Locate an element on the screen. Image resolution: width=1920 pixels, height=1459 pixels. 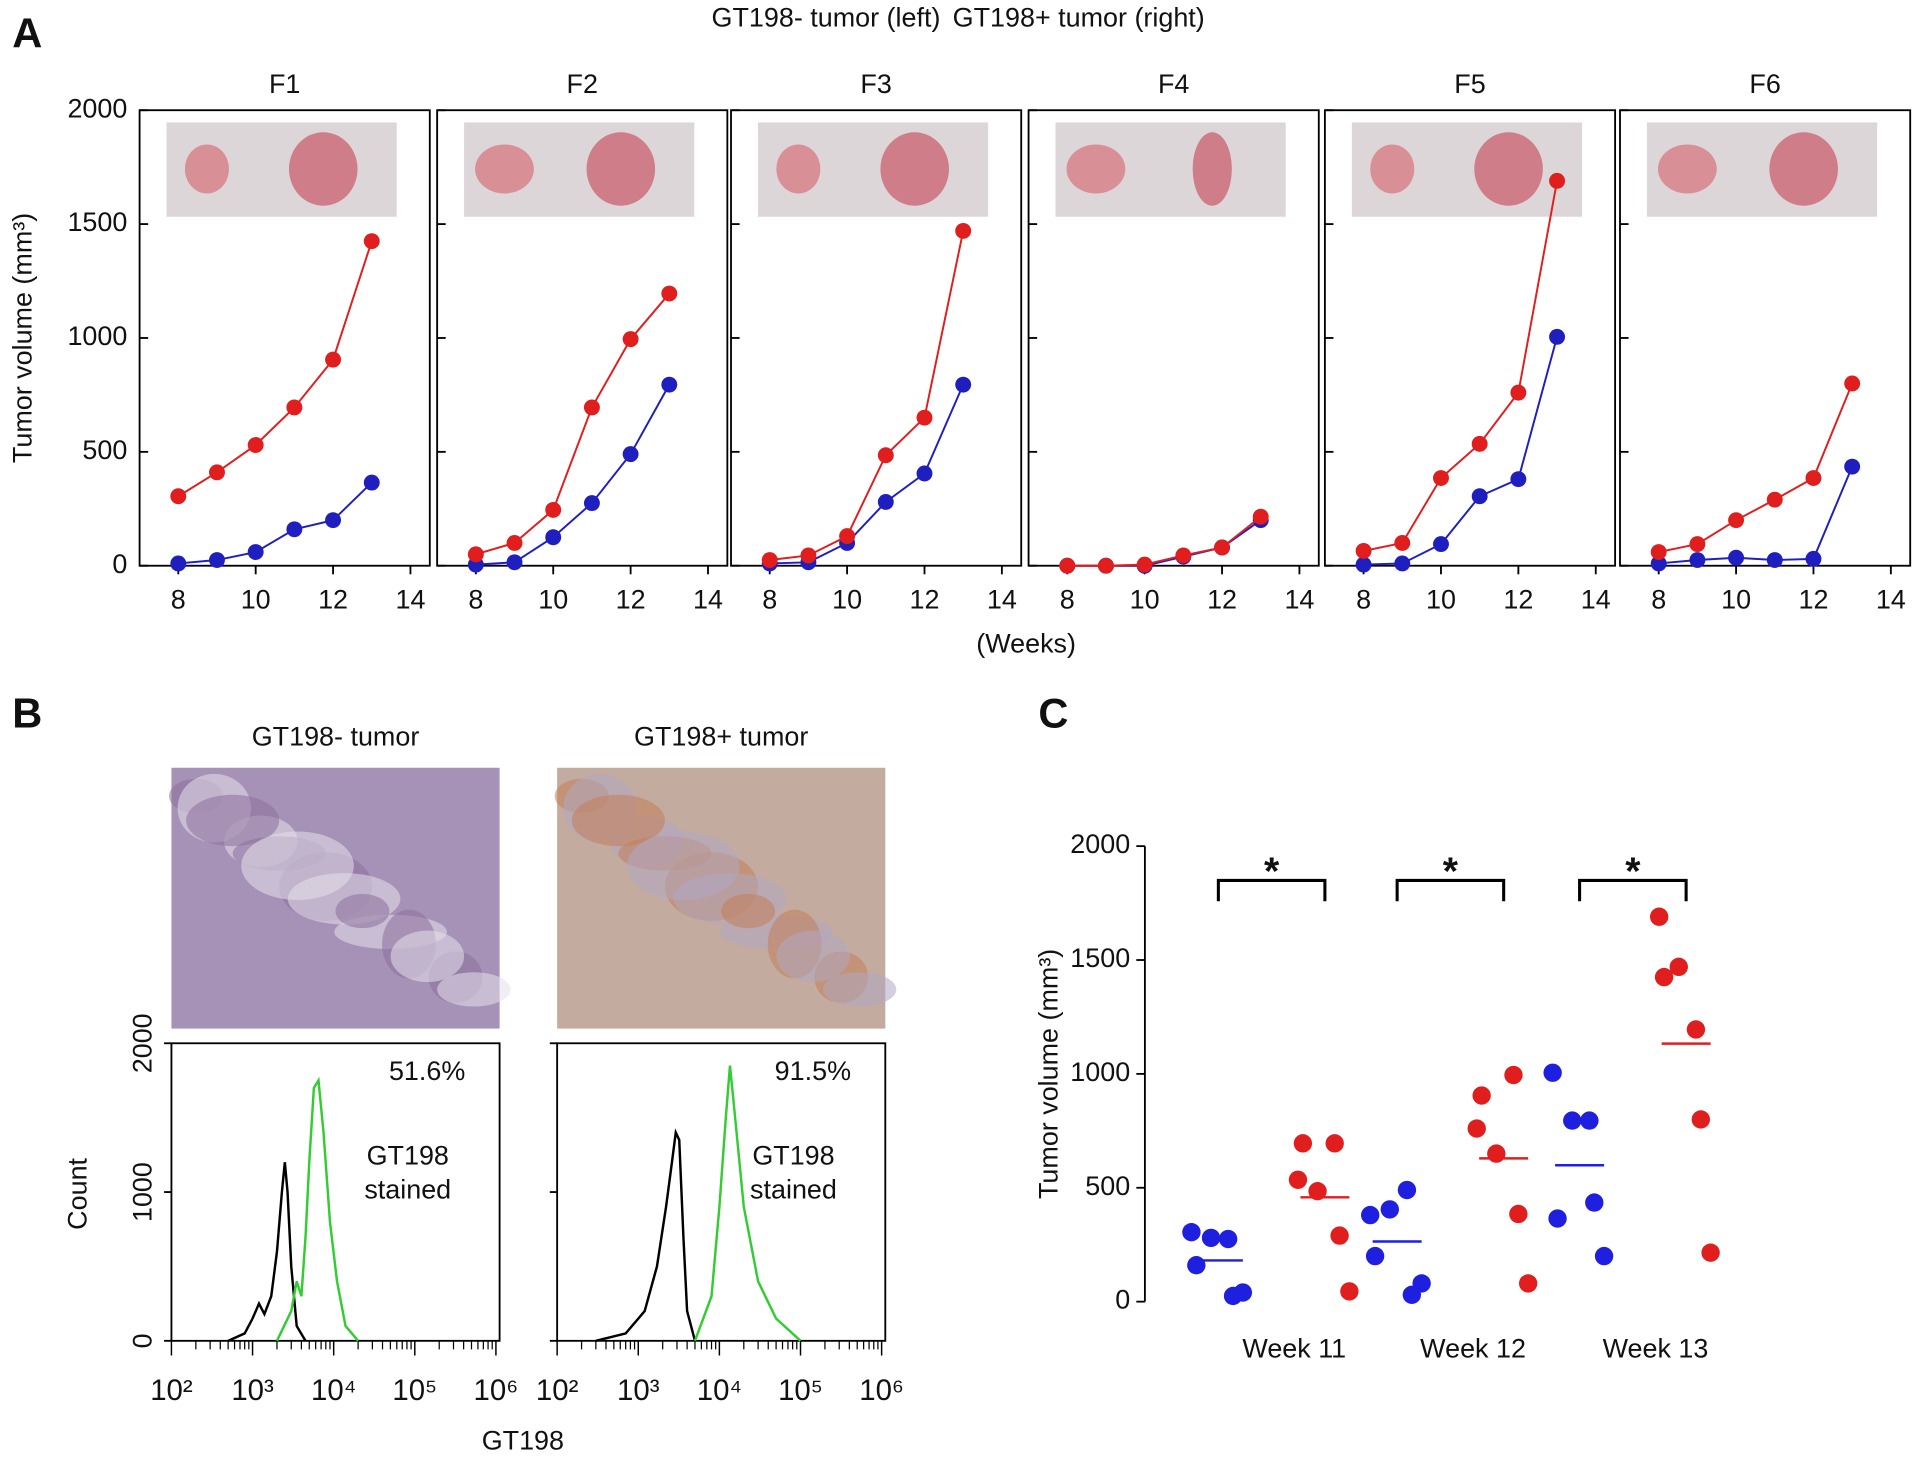
y-axis-label: Tumor volume (mm³) is located at coordinates (23, 338).